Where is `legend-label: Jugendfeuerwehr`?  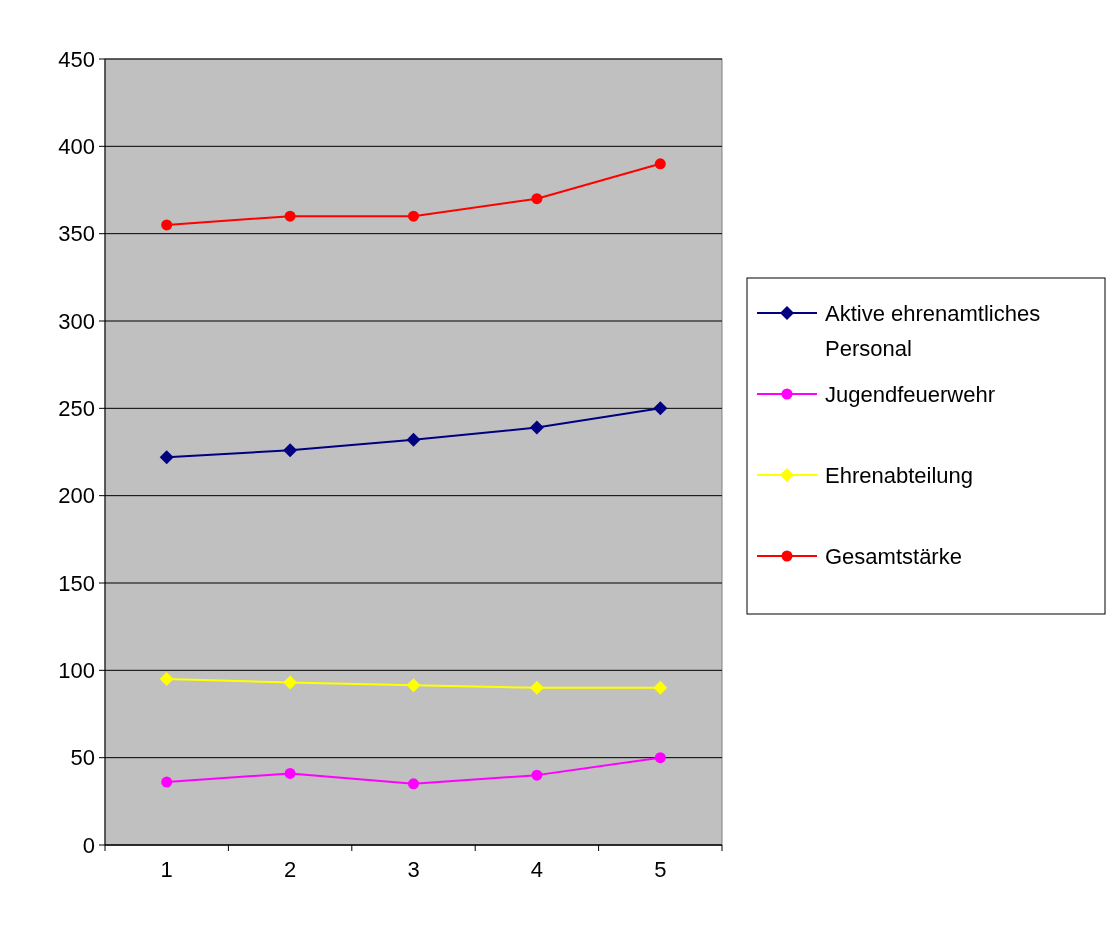 legend-label: Jugendfeuerwehr is located at coordinates (910, 394).